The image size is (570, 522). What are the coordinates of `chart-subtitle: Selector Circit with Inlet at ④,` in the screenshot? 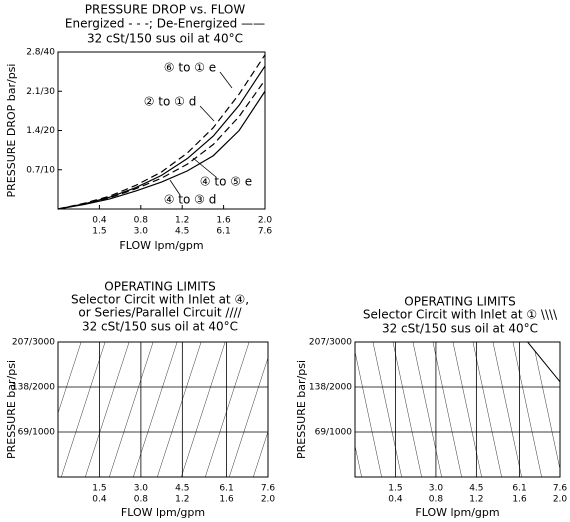 It's located at (160, 300).